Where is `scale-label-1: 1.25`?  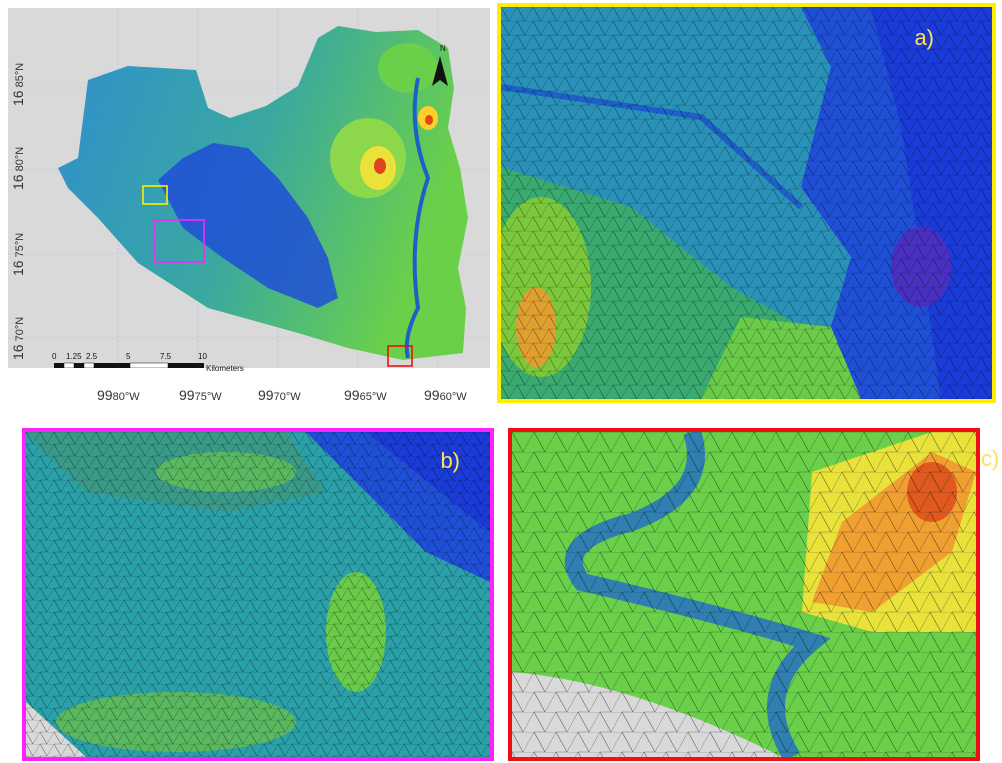
scale-label-1: 1.25 is located at coordinates (74, 356).